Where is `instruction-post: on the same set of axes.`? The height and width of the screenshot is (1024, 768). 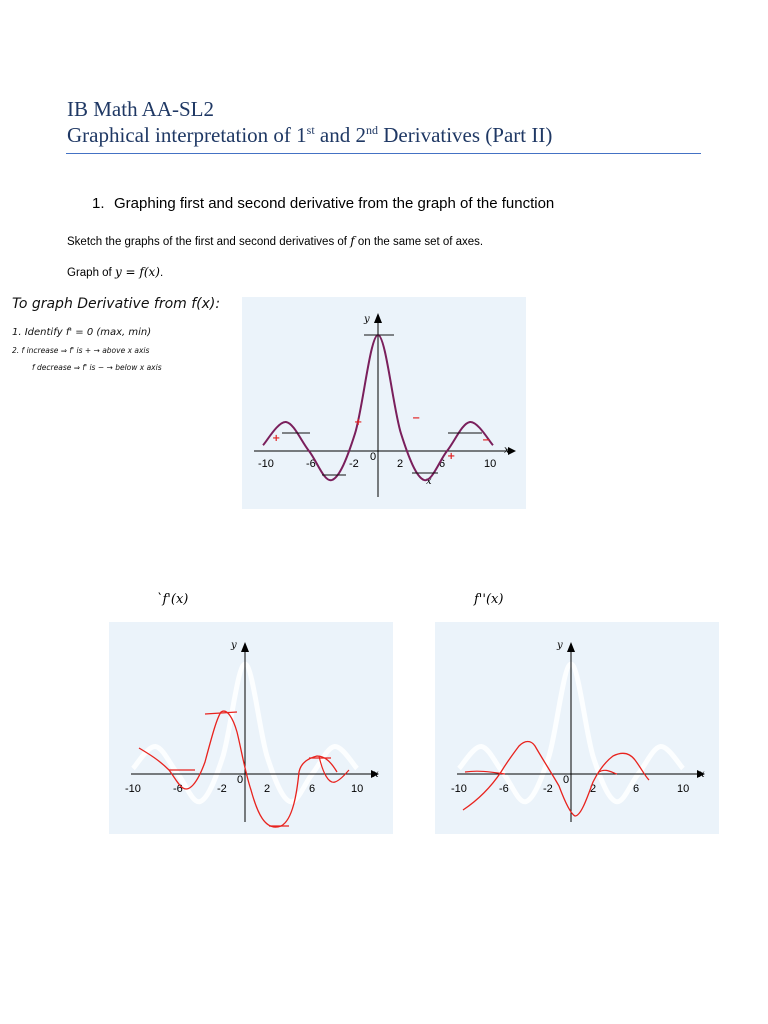
instruction-post: on the same set of axes. is located at coordinates (419, 242).